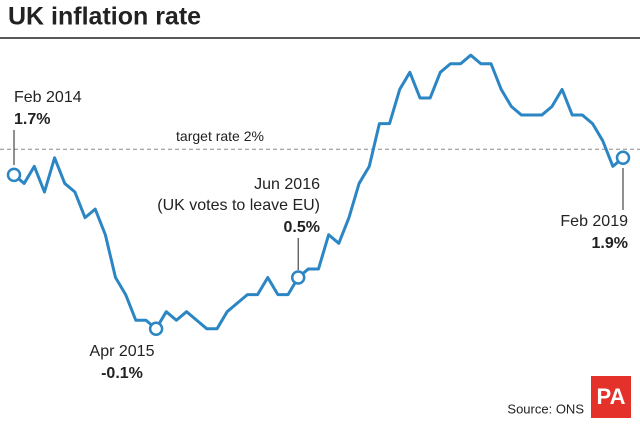  What do you see at coordinates (545, 408) in the screenshot?
I see `source: Source: ONS` at bounding box center [545, 408].